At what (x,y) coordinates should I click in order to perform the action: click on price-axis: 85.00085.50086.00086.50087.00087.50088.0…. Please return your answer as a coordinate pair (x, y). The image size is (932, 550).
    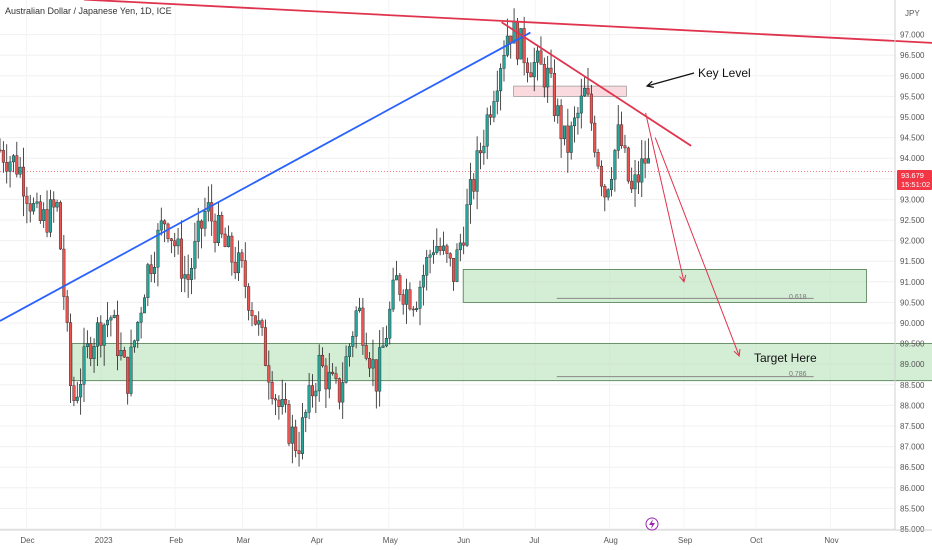
    Looking at the image, I should click on (912, 282).